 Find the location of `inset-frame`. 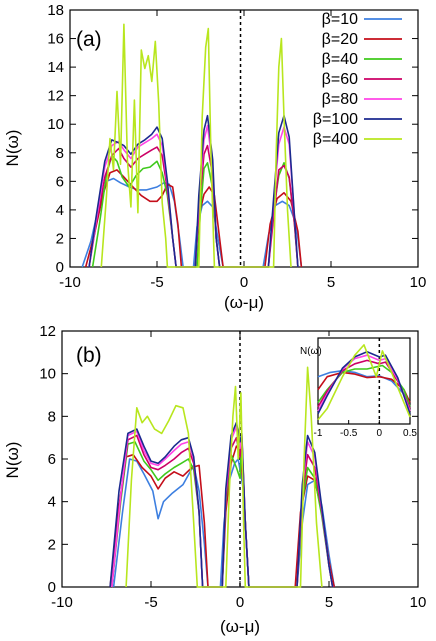

inset-frame is located at coordinates (364, 381).